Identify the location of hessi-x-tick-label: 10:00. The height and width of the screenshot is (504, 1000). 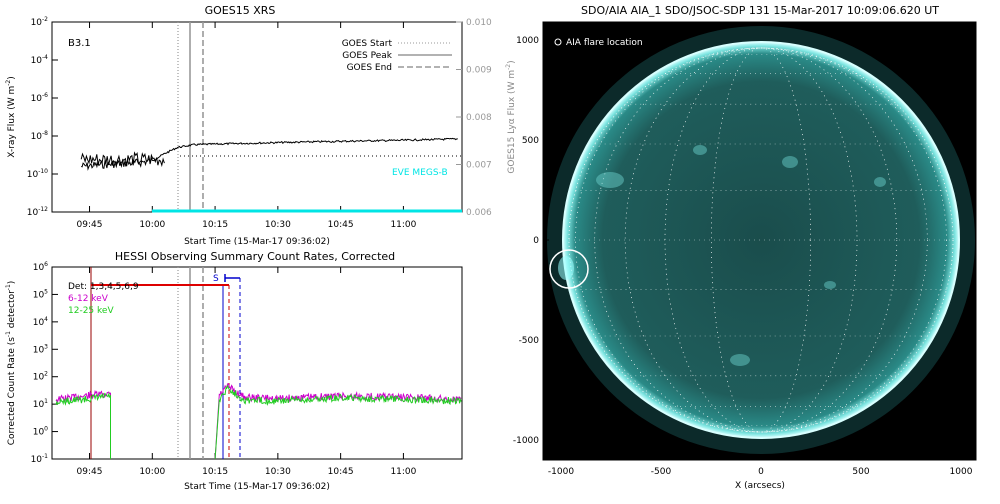
(152, 472).